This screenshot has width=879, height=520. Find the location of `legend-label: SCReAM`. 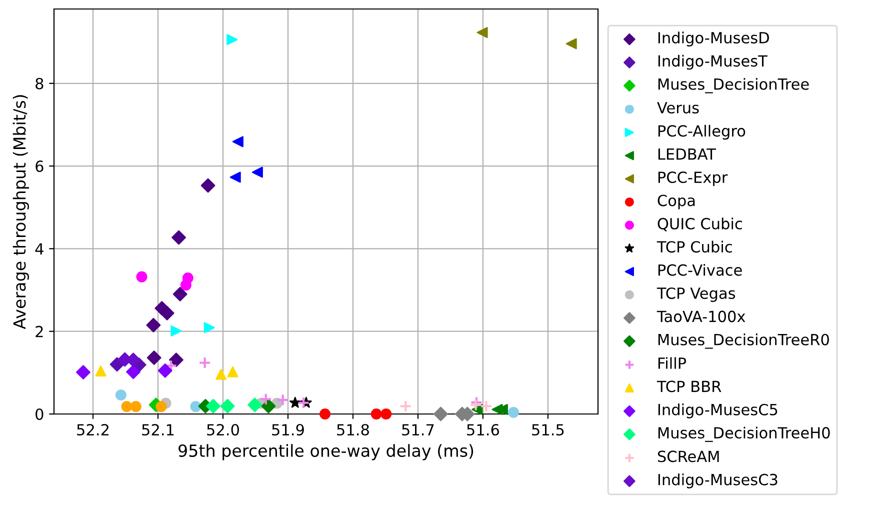

legend-label: SCReAM is located at coordinates (688, 456).